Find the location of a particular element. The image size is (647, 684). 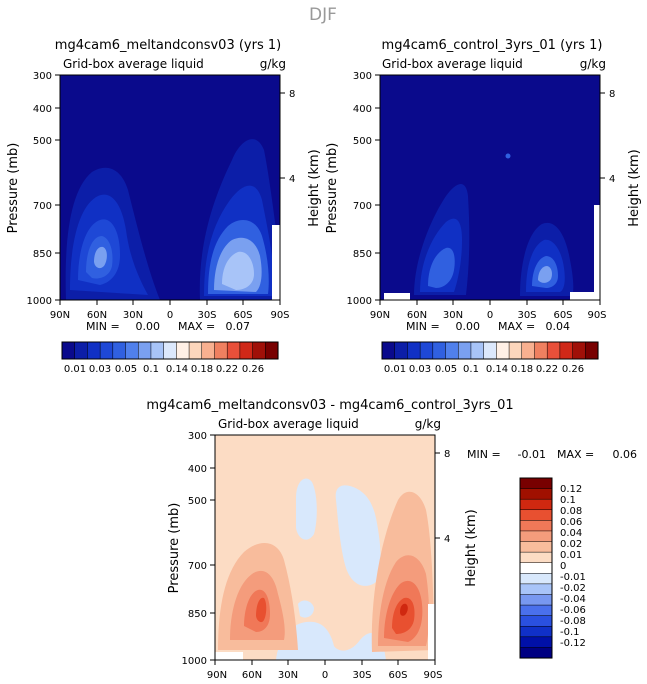

panel-1-subtitle: Grid-box average liquid is located at coordinates (133, 64).